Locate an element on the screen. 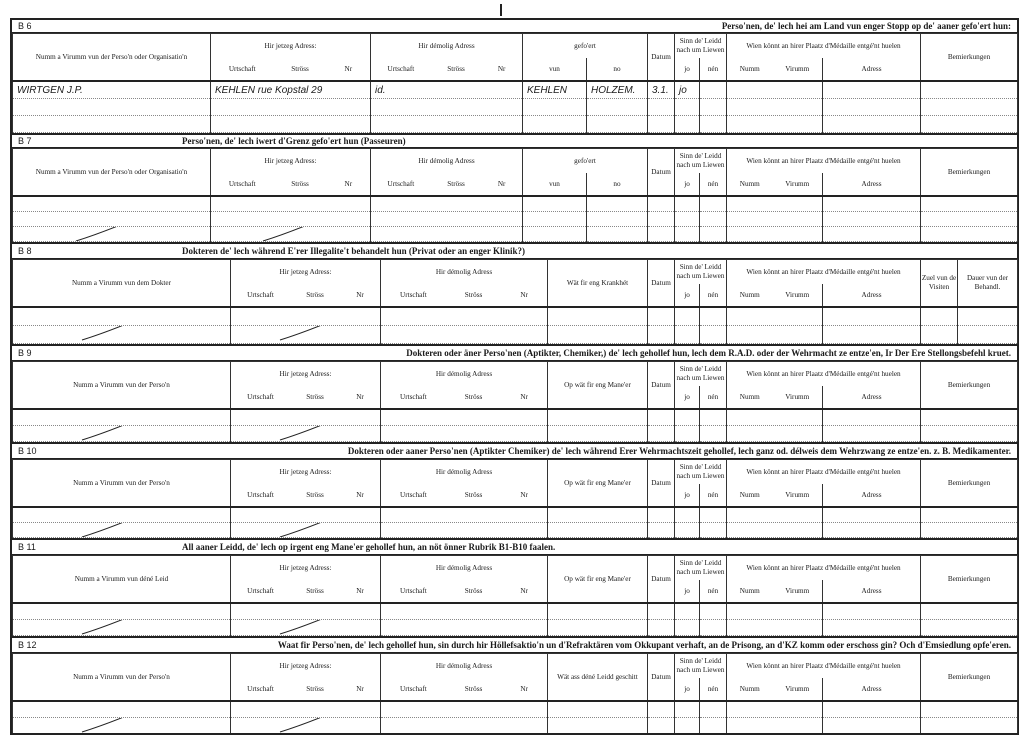 The width and height of the screenshot is (1023, 735). form-cell: HOLZEM. is located at coordinates (617, 89).